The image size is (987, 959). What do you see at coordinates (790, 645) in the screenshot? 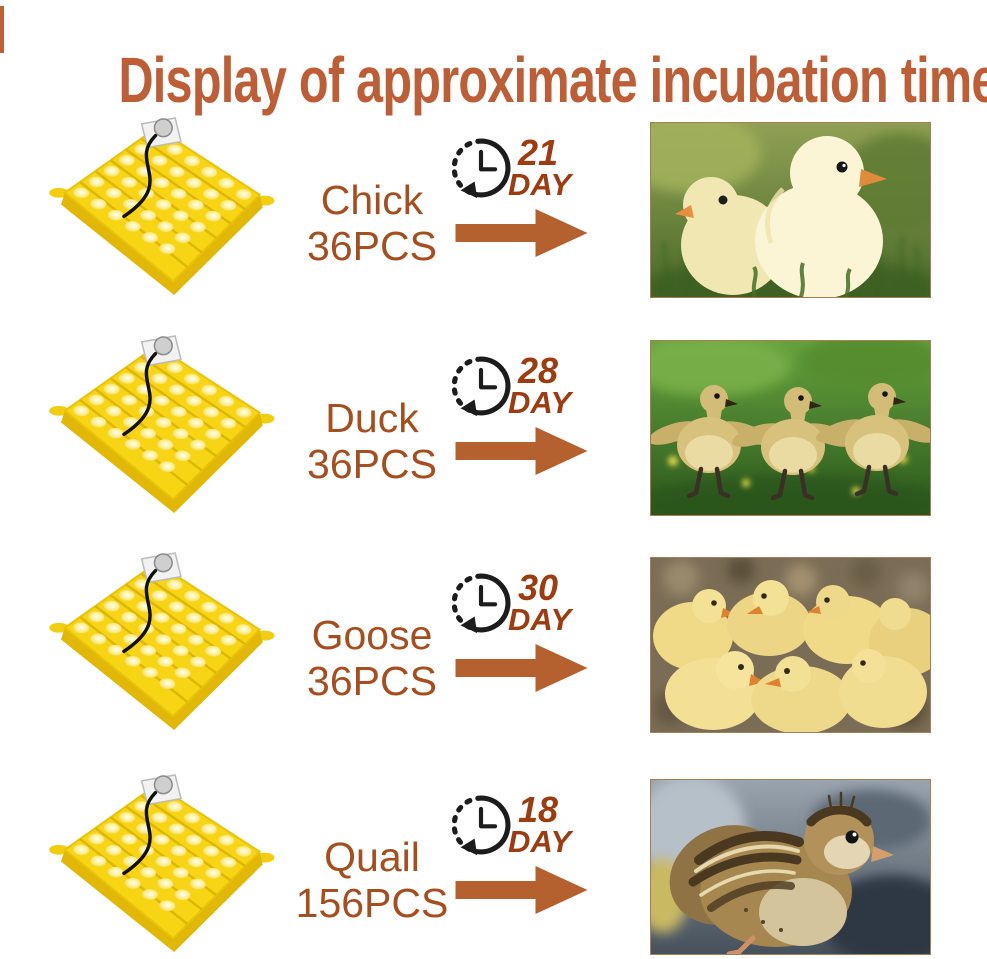
I see `photo-goslings` at bounding box center [790, 645].